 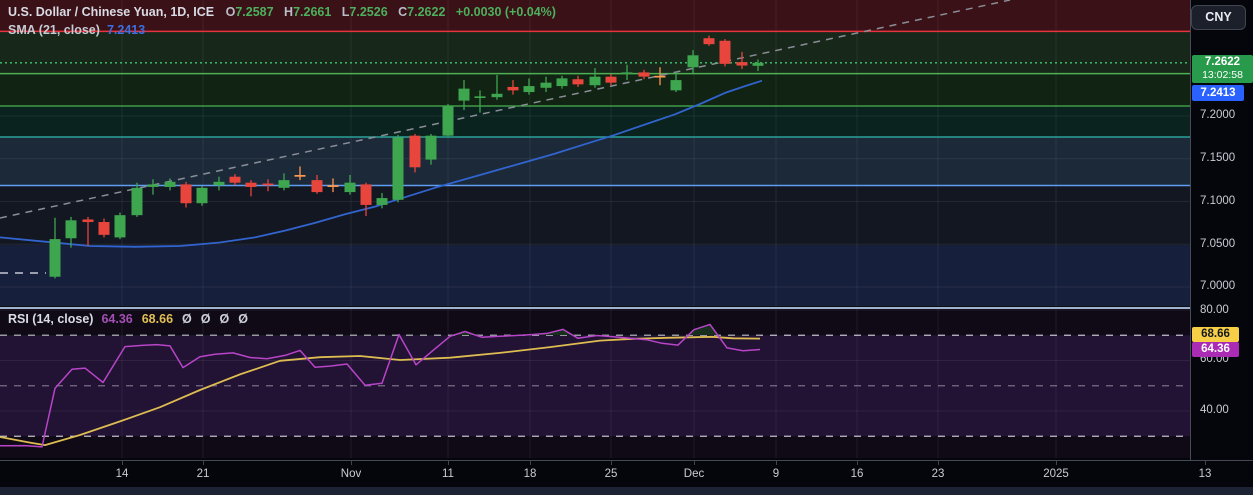 I want to click on price-axis-label: 80.00, so click(x=1214, y=310).